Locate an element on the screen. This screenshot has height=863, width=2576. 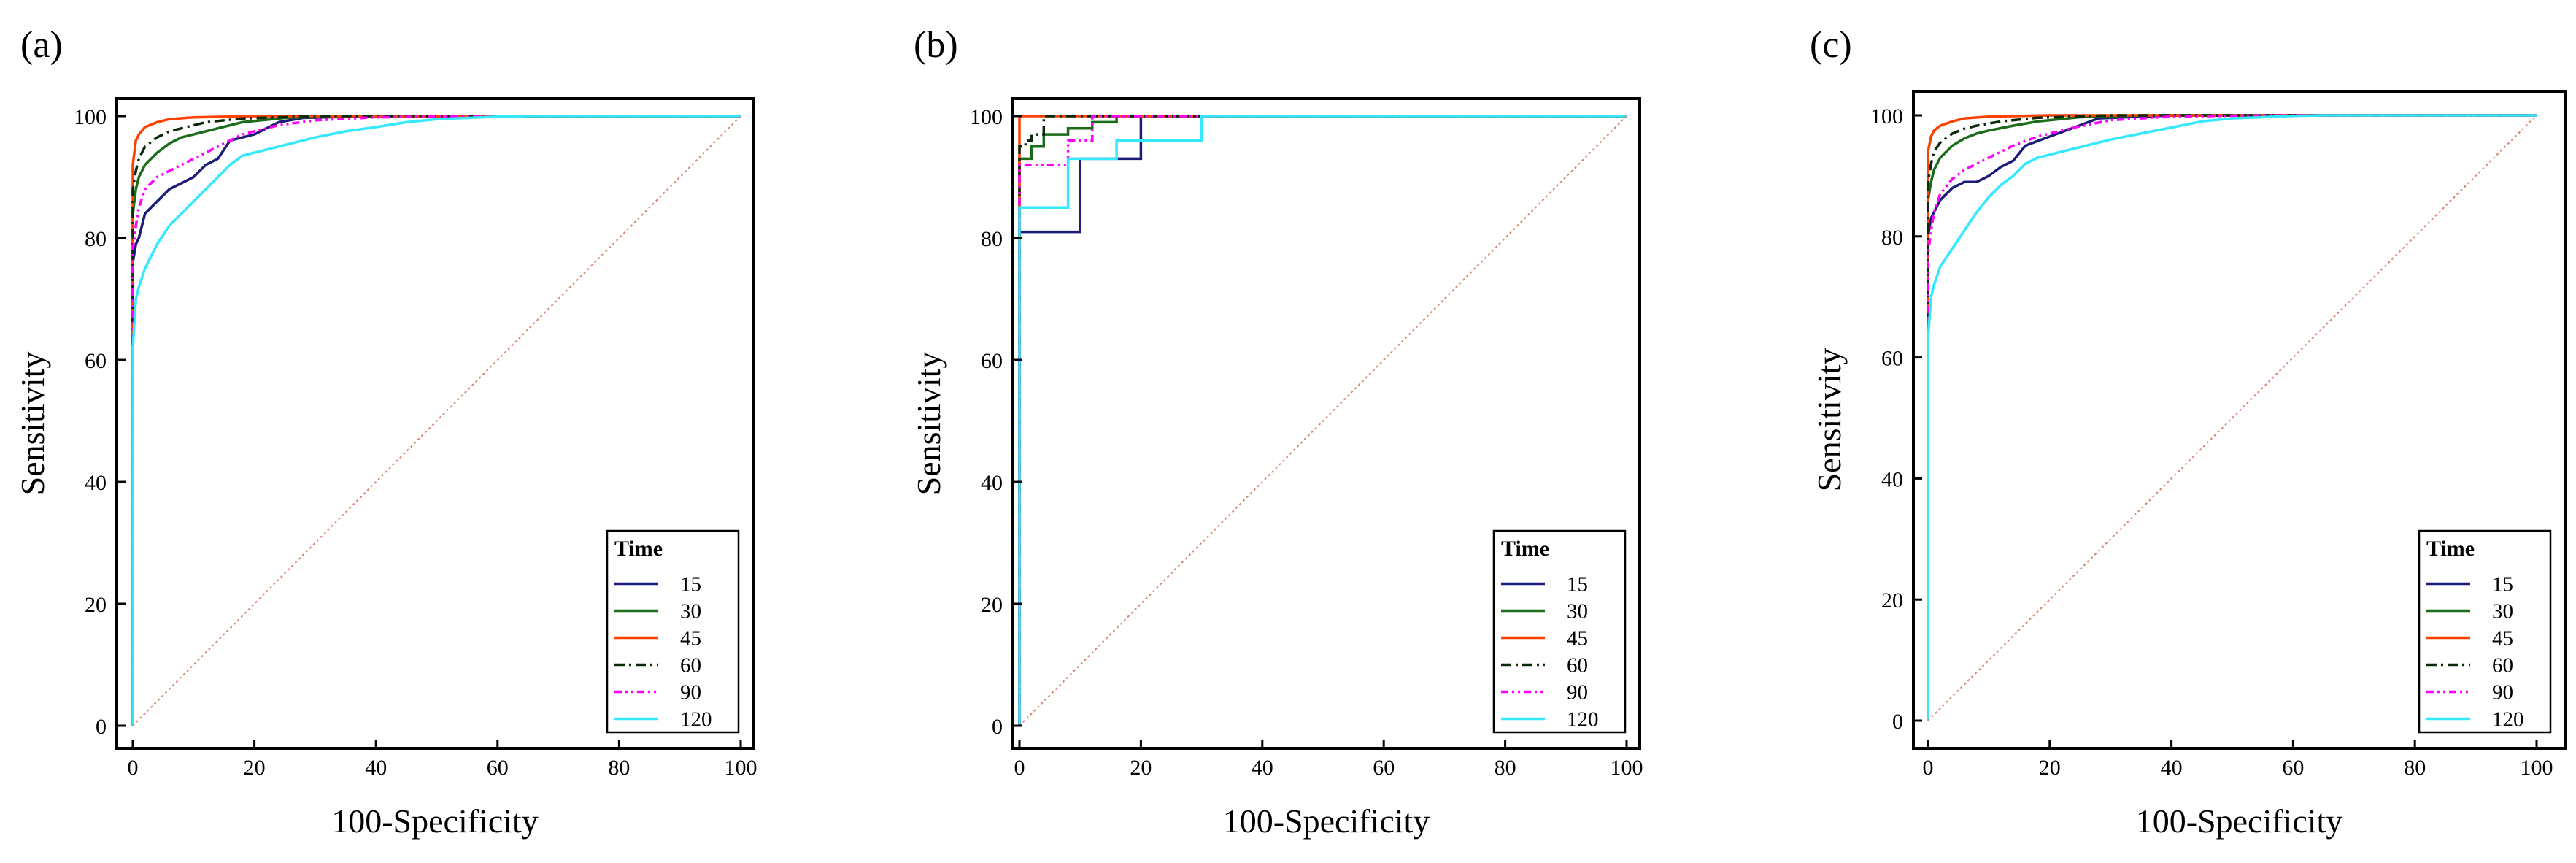
panel-label: (c) is located at coordinates (1831, 45).